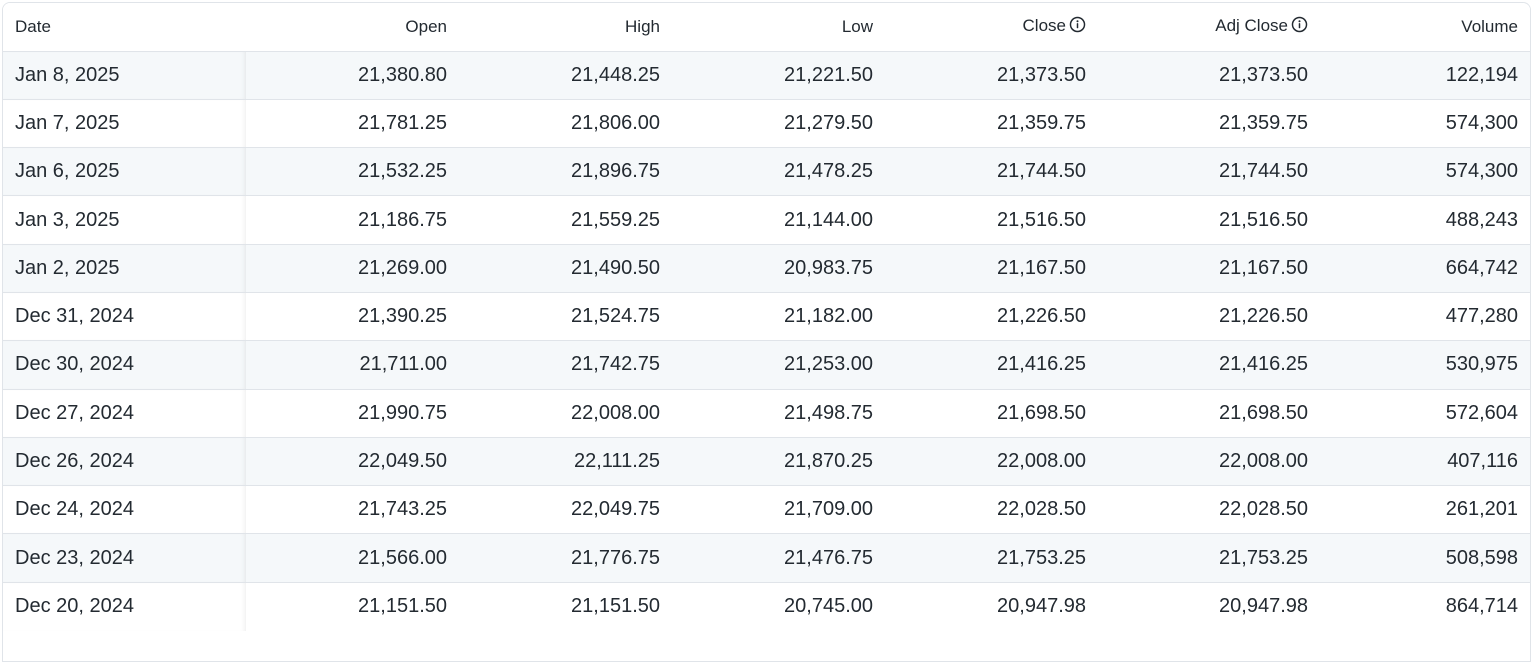 This screenshot has width=1536, height=662. I want to click on cell-low: 20,745.00, so click(778, 606).